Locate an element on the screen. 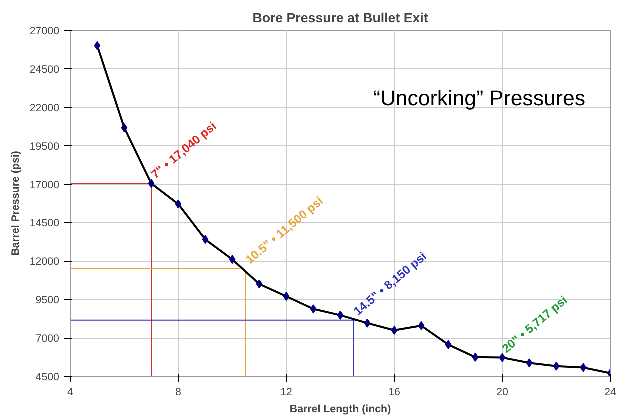 This screenshot has height=418, width=640. annotation: “Uncorking” Pressures is located at coordinates (479, 98).